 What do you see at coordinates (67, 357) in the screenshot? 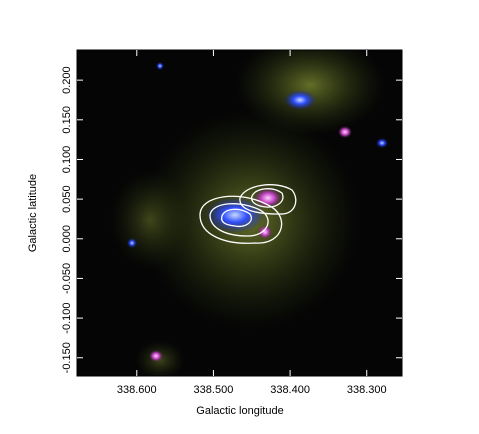
I see `y-tick-label: -0.150` at bounding box center [67, 357].